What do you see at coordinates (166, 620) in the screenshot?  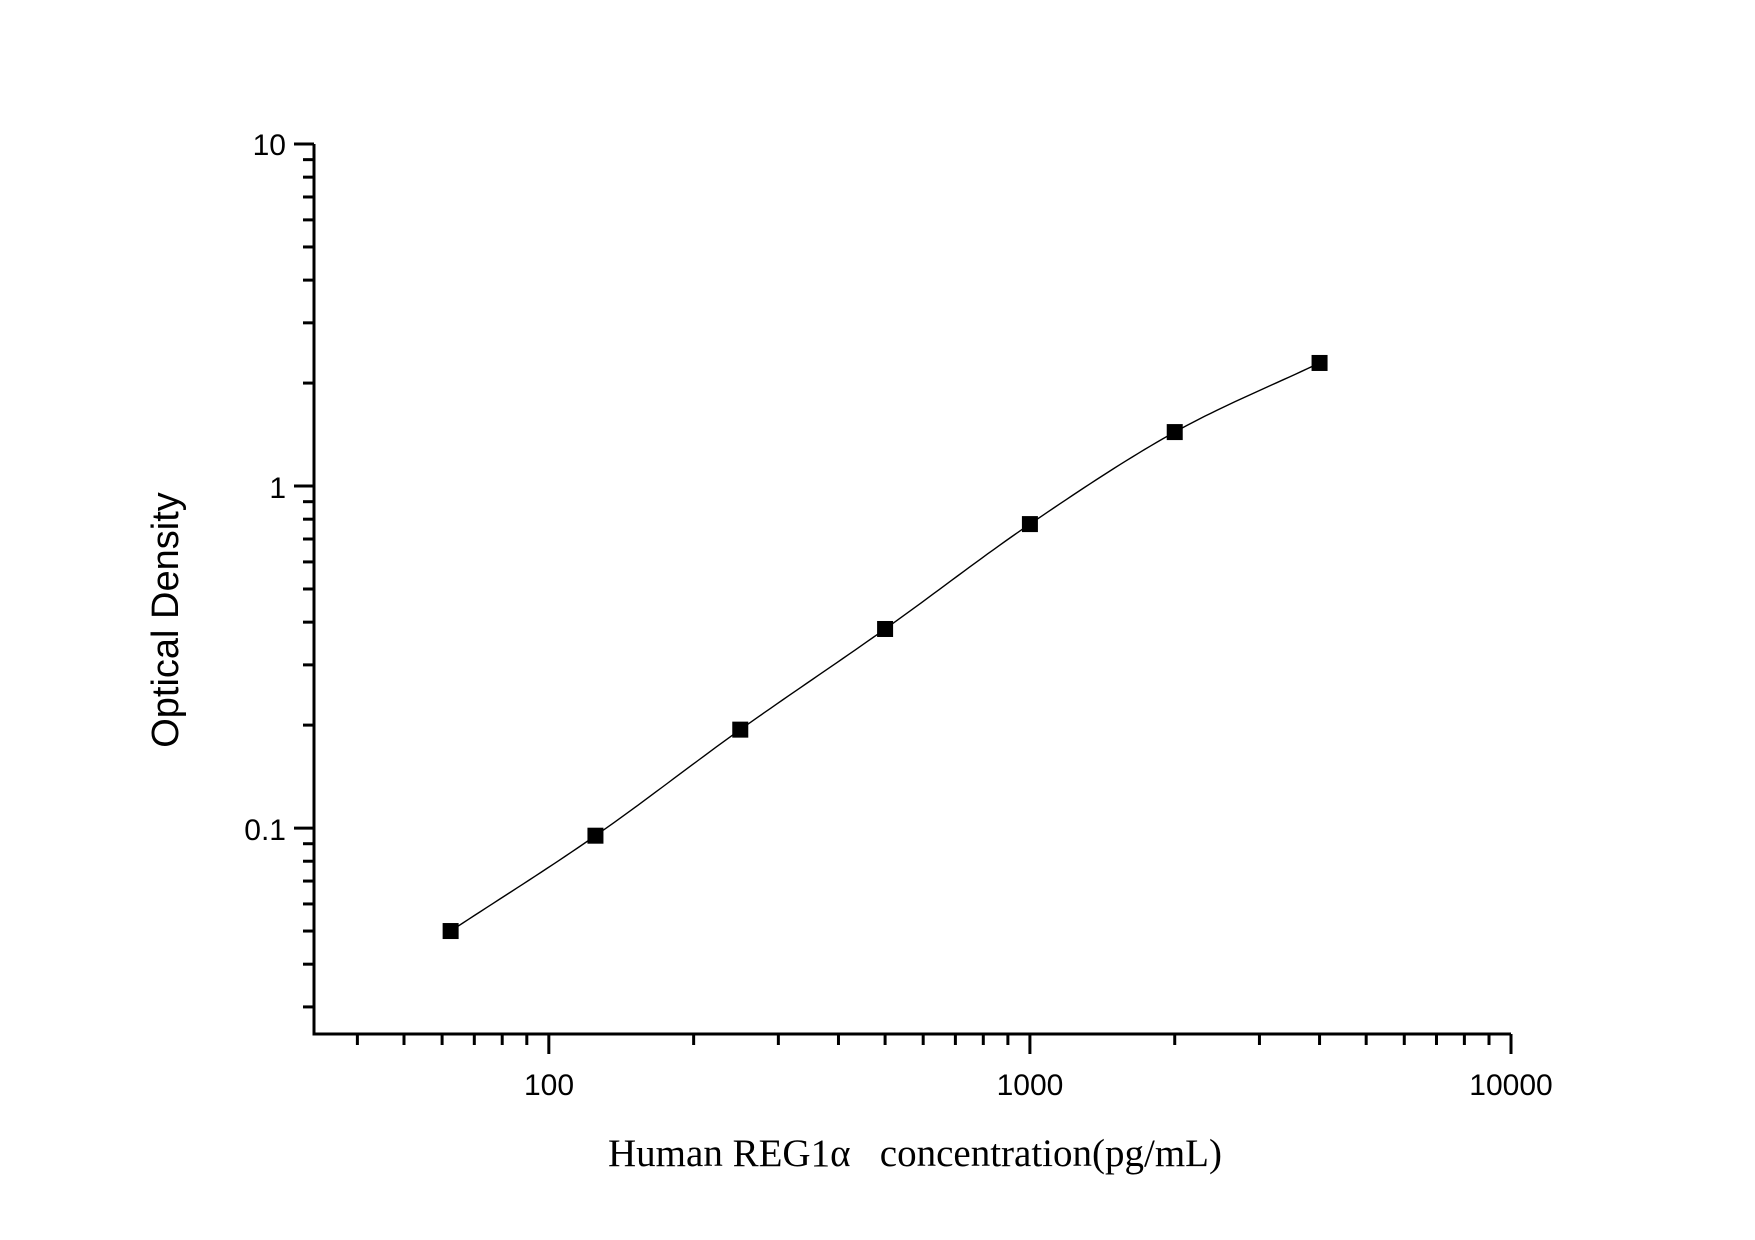 I see `y-axis-title: Optical Density` at bounding box center [166, 620].